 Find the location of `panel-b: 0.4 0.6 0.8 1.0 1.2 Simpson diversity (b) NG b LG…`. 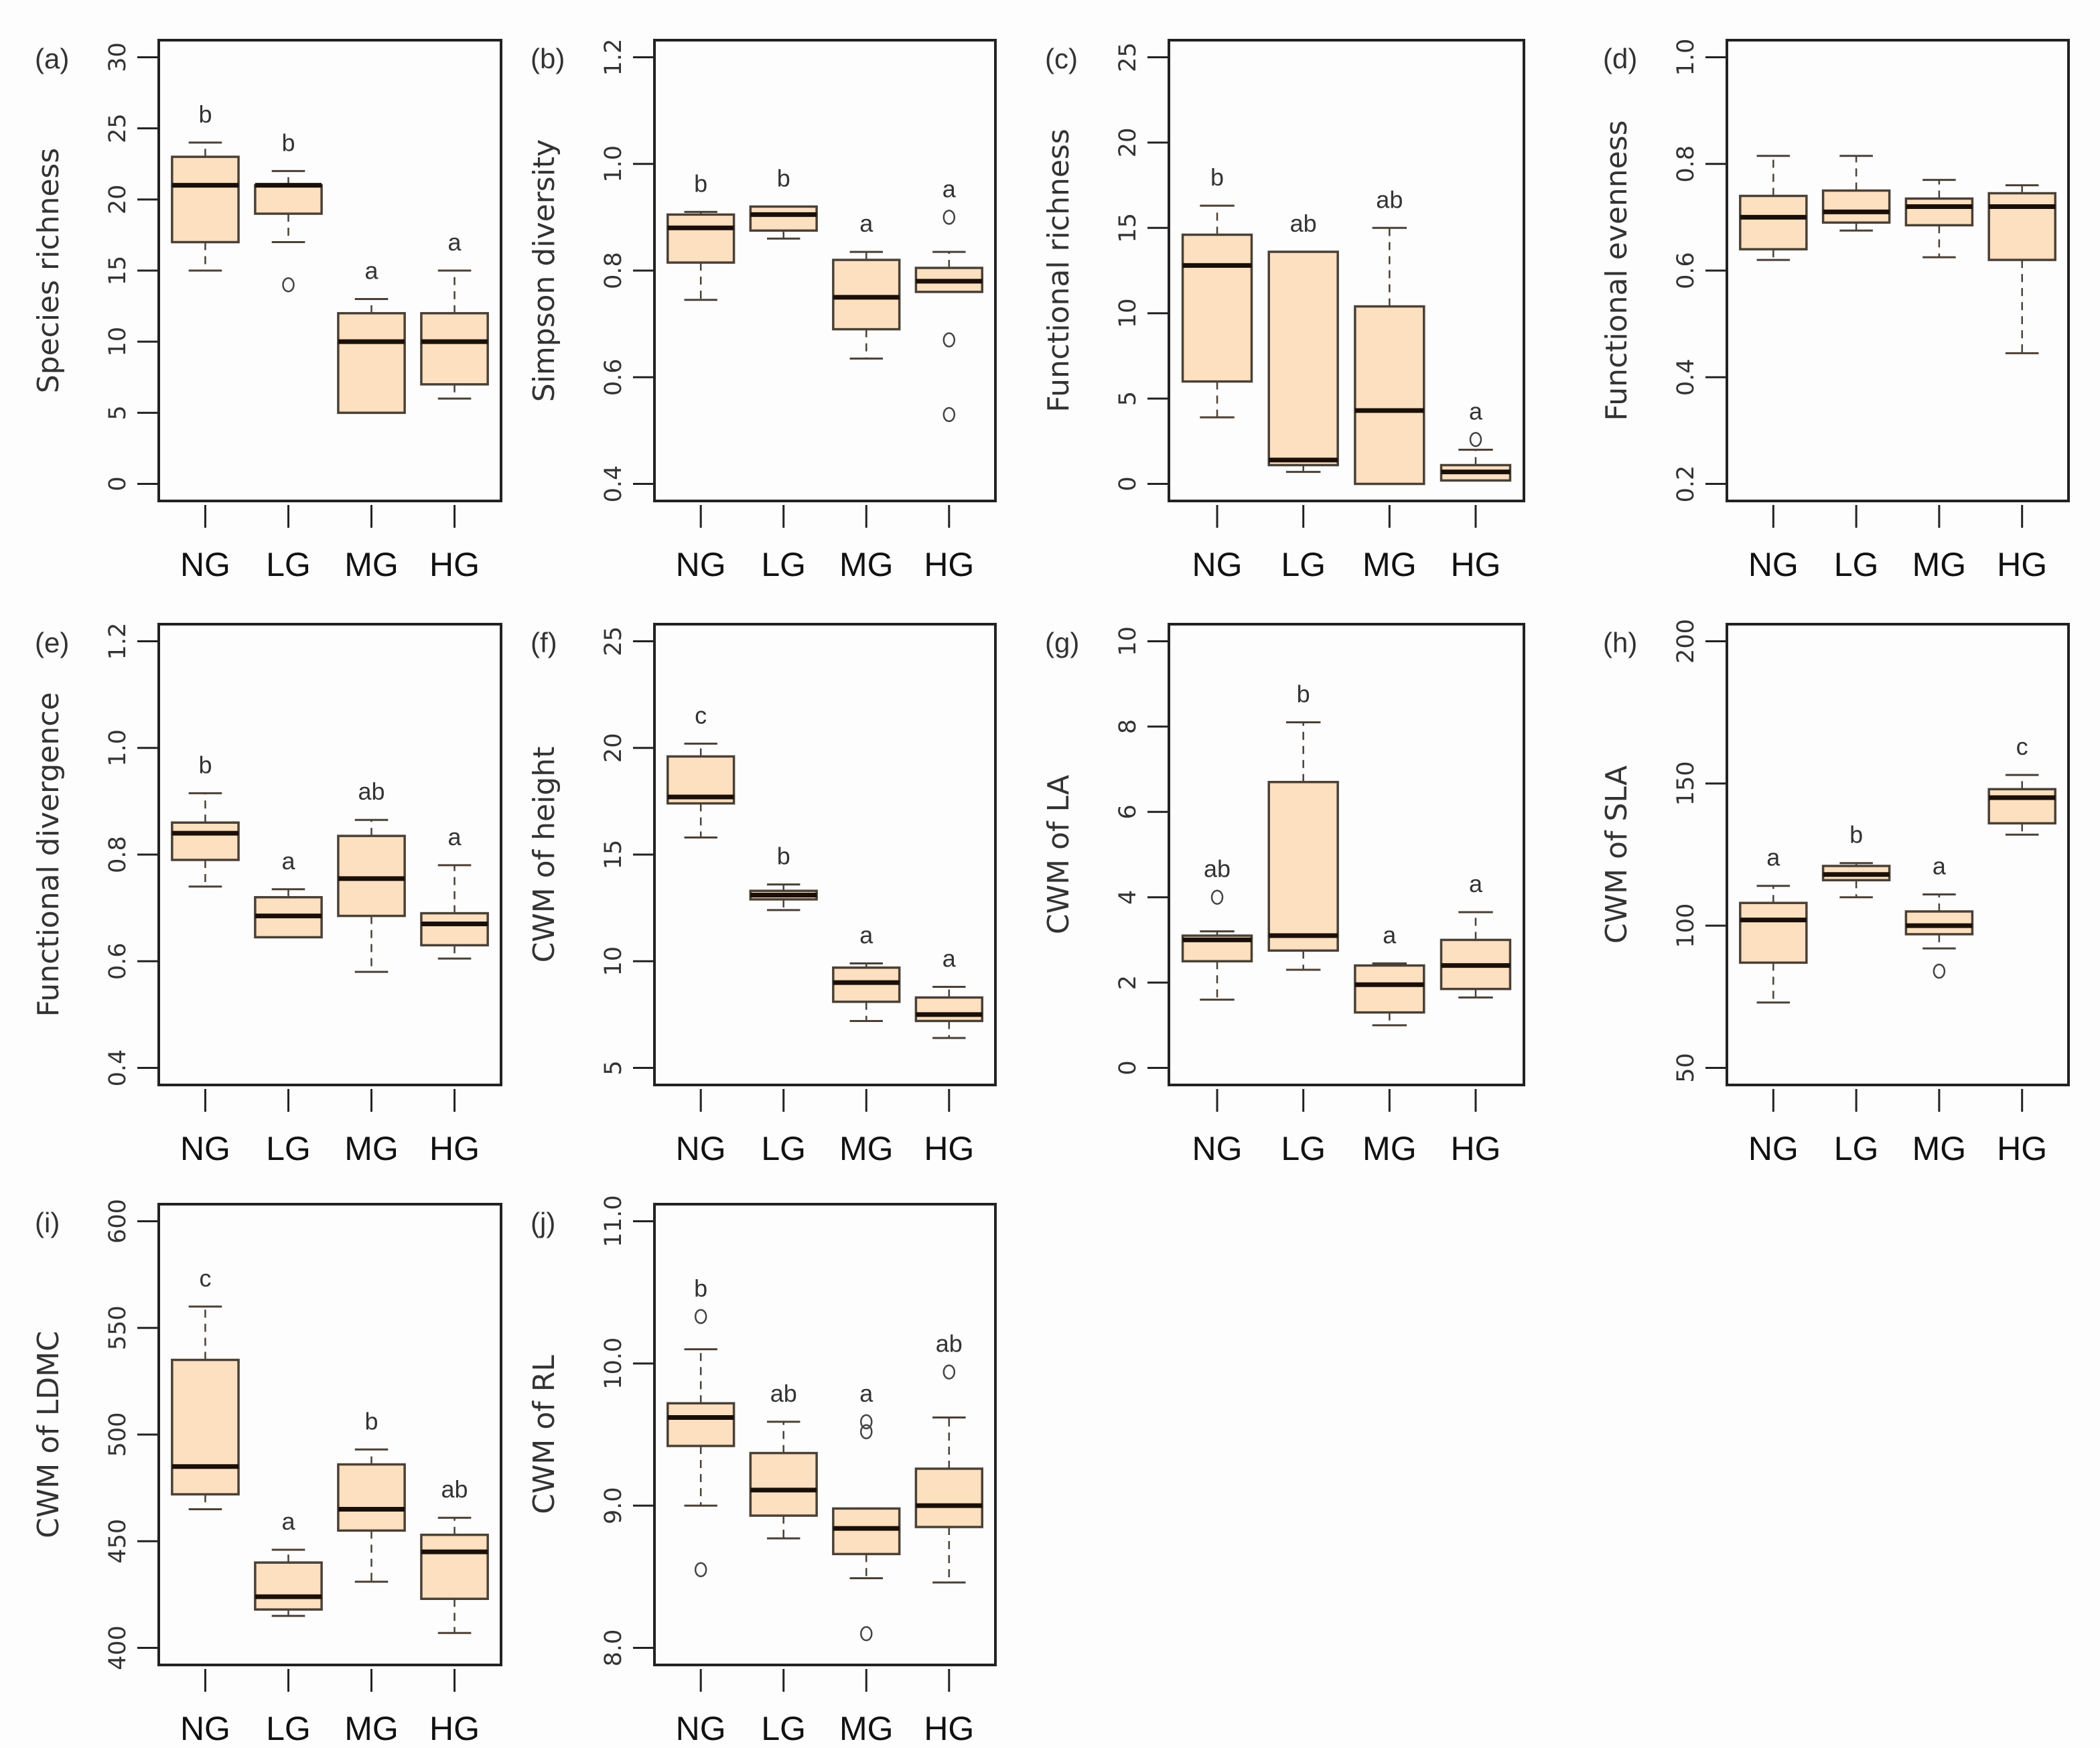

panel-b: 0.4 0.6 0.8 1.0 1.2 Simpson diversity (b) NG b LG… is located at coordinates (762, 311).